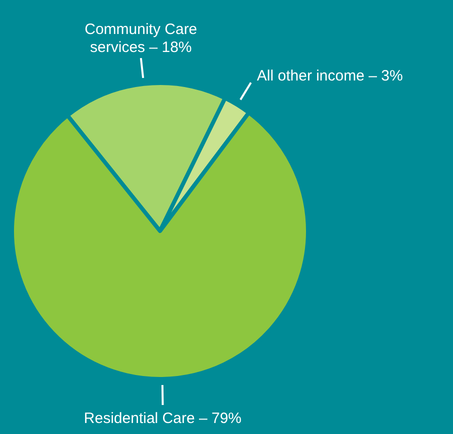 This screenshot has width=453, height=434. What do you see at coordinates (163, 418) in the screenshot?
I see `slice-label: Residential Care – 79%` at bounding box center [163, 418].